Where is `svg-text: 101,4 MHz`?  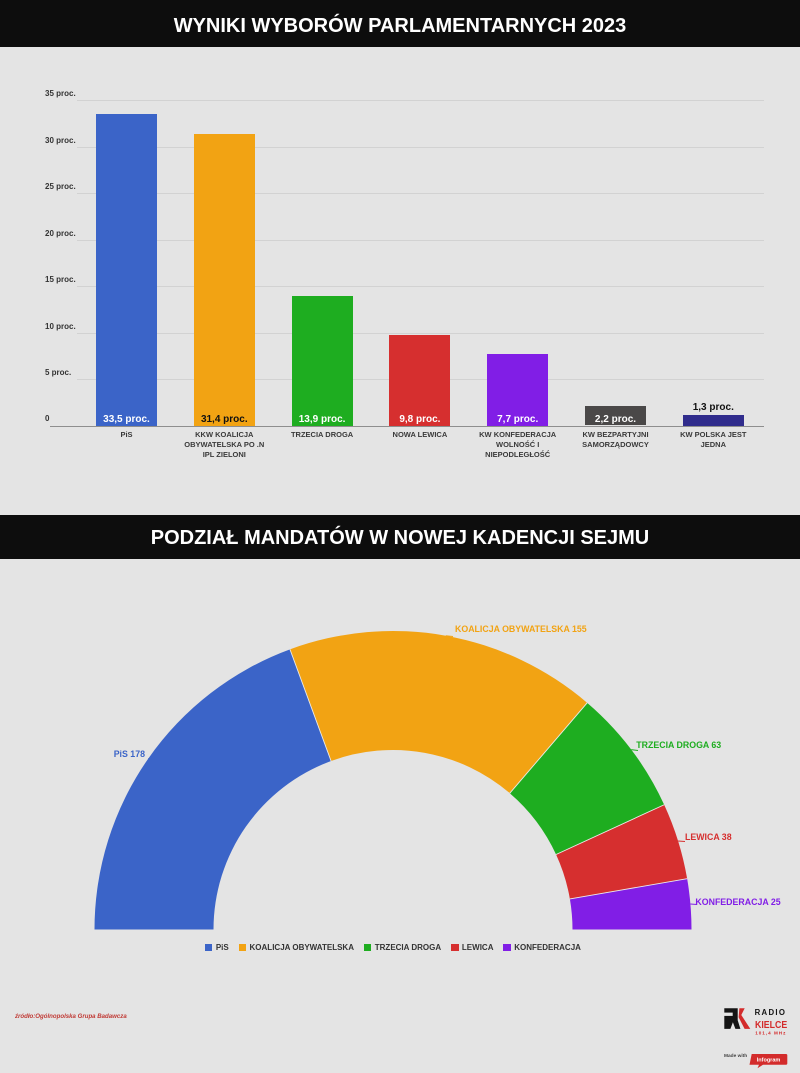
svg-text: 101,4 MHz is located at coordinates (770, 1032).